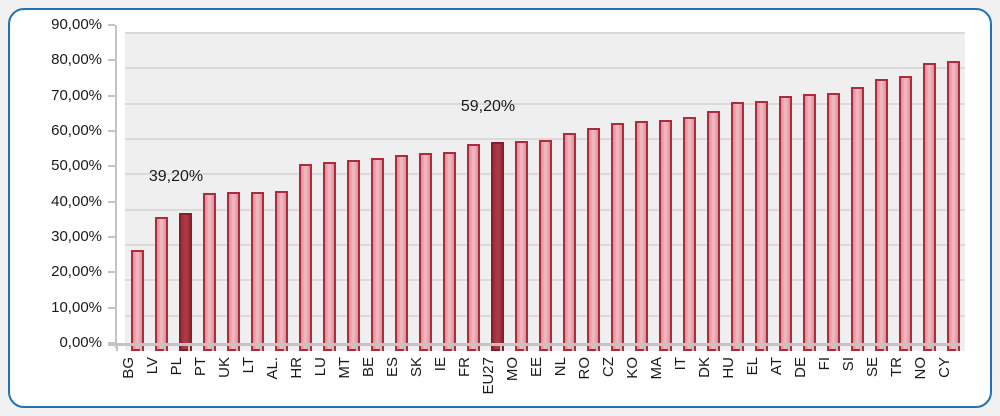 This screenshot has width=1000, height=416. Describe the element at coordinates (737, 226) in the screenshot. I see `bar-HU` at that location.